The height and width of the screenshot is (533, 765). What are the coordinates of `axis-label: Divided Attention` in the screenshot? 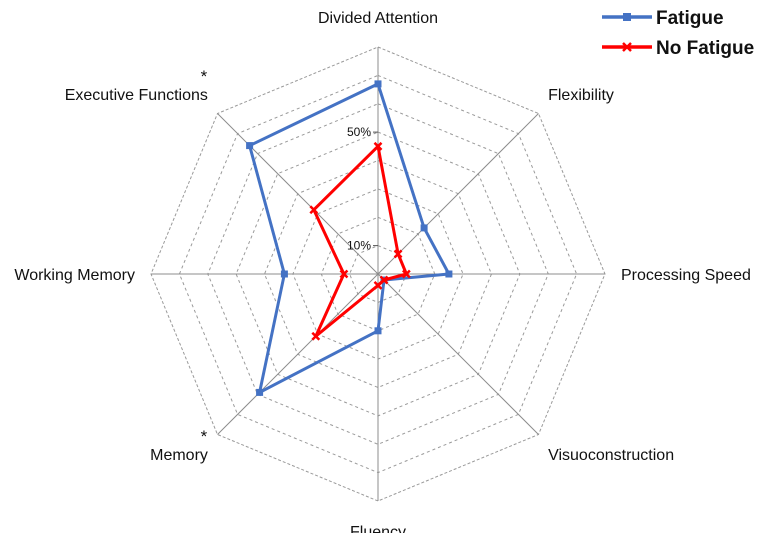 It's located at (378, 18).